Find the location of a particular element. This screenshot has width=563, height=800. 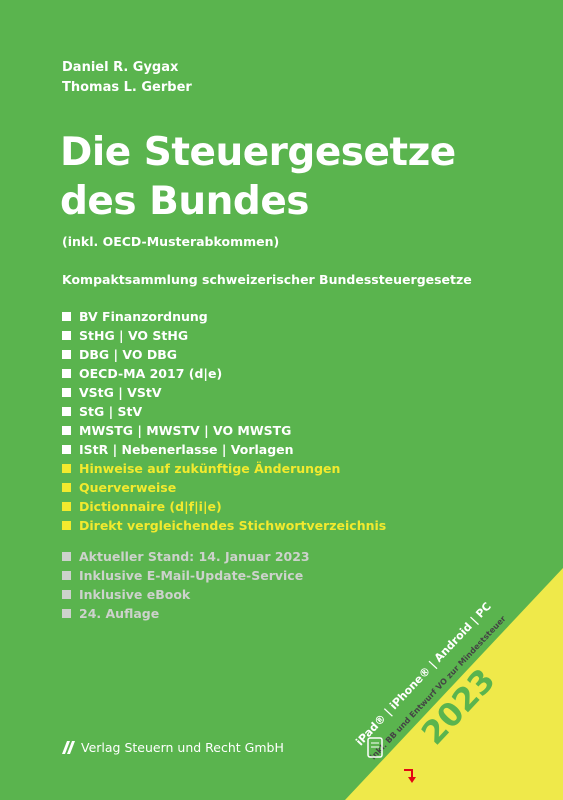

title-line-2: des Bundes is located at coordinates (184, 201).